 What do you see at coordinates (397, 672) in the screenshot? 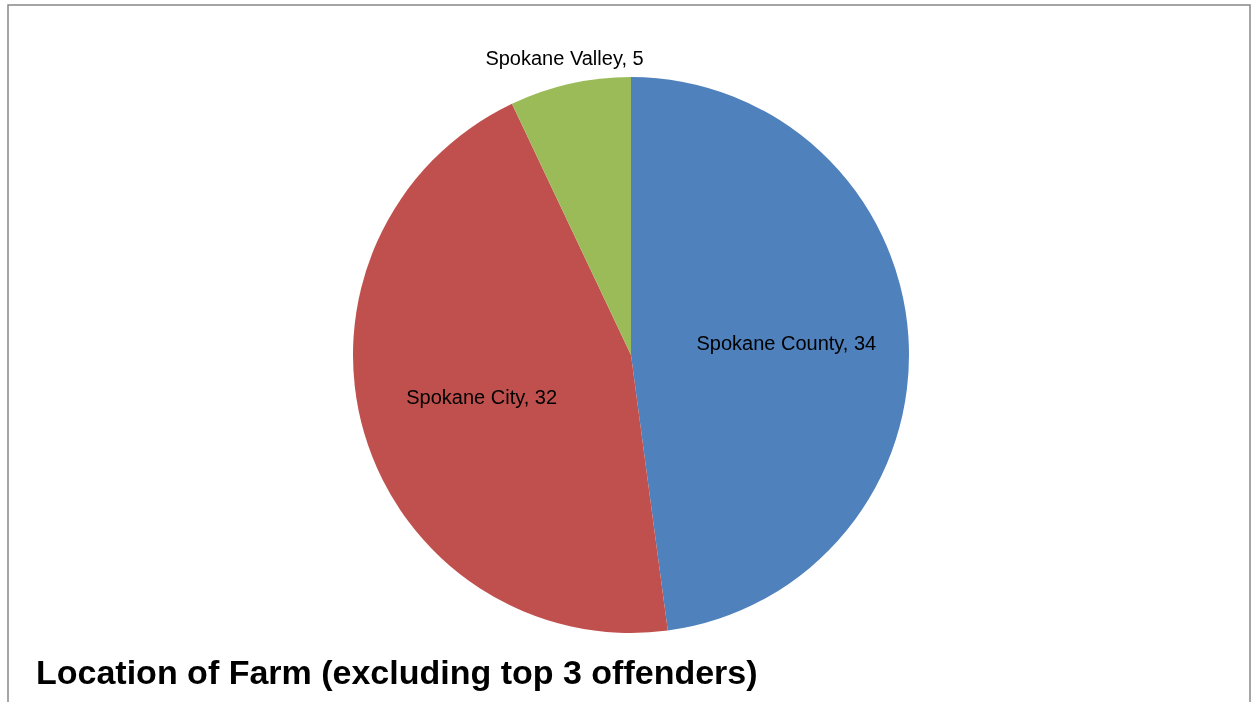
I see `text: Location of Farm (excluding top 3 offenders)` at bounding box center [397, 672].